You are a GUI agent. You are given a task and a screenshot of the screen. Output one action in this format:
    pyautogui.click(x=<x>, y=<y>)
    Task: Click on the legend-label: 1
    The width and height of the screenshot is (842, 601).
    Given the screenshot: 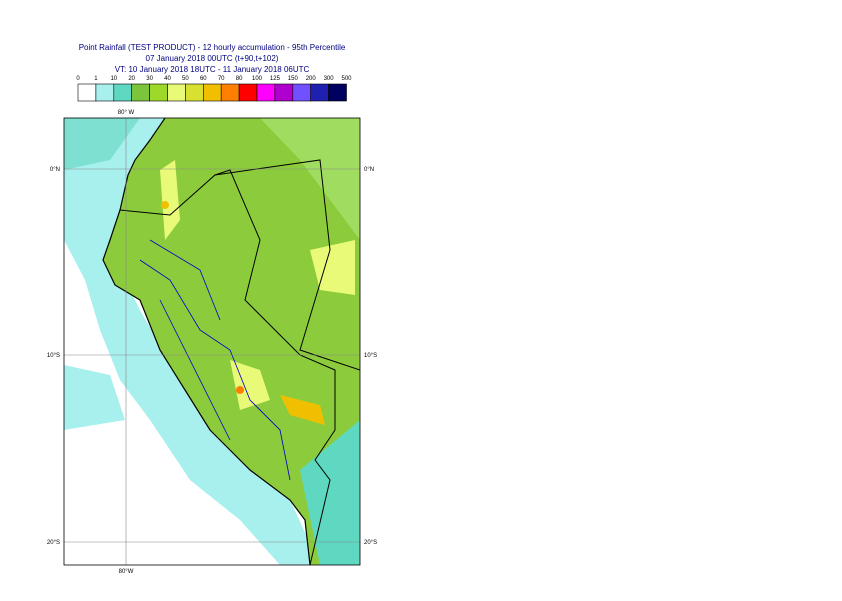 What is the action you would take?
    pyautogui.click(x=96, y=79)
    